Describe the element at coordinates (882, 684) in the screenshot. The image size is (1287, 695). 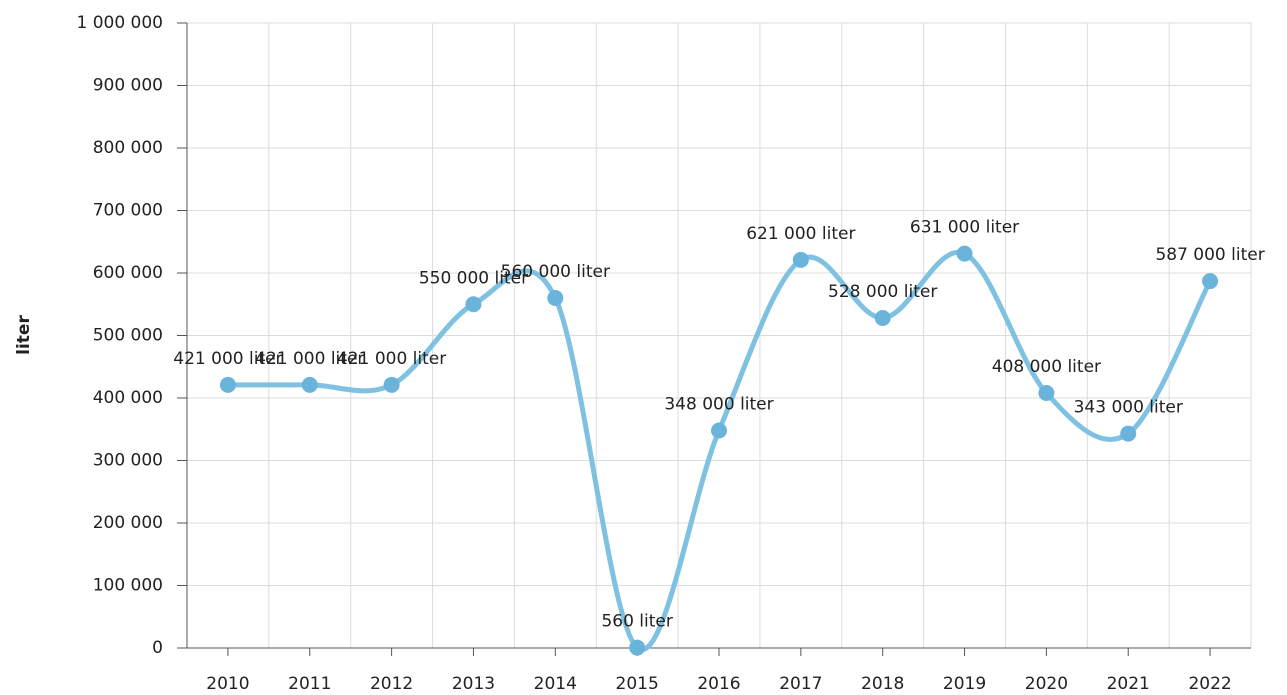
I see `x-tick-label: 2018` at that location.